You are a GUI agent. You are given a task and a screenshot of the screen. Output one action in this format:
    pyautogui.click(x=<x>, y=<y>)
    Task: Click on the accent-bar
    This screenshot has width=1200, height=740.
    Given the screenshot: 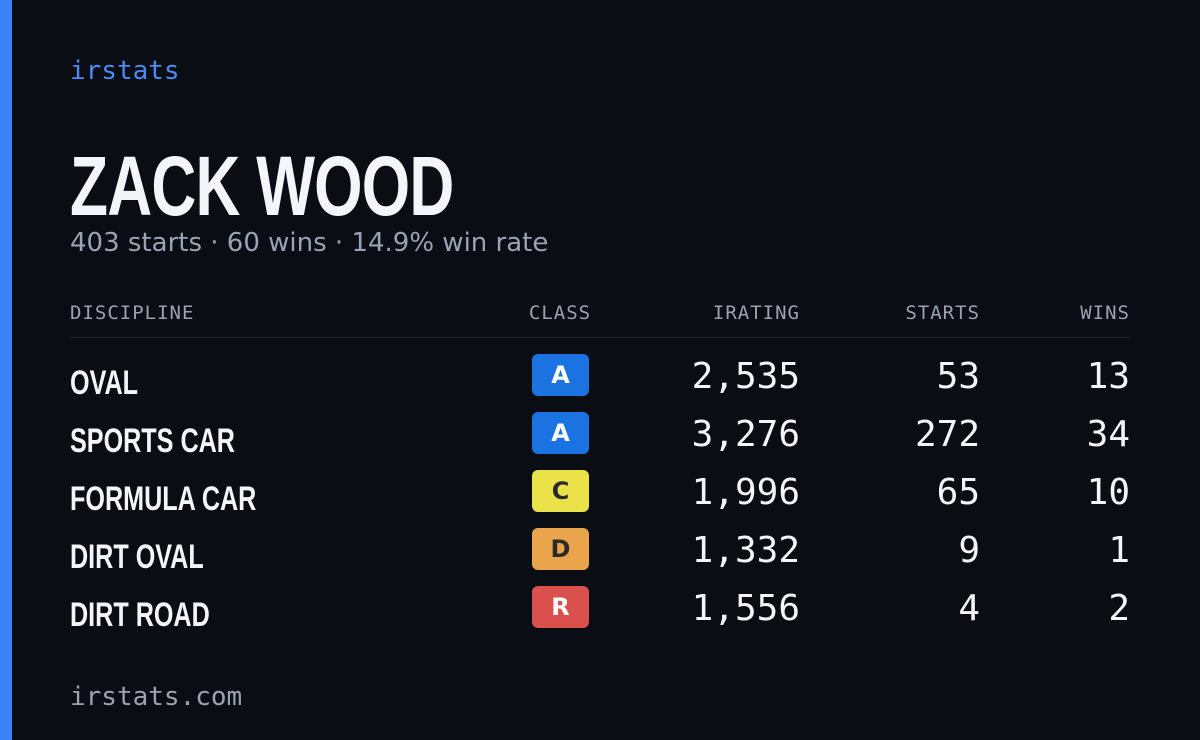 What is the action you would take?
    pyautogui.click(x=6, y=370)
    